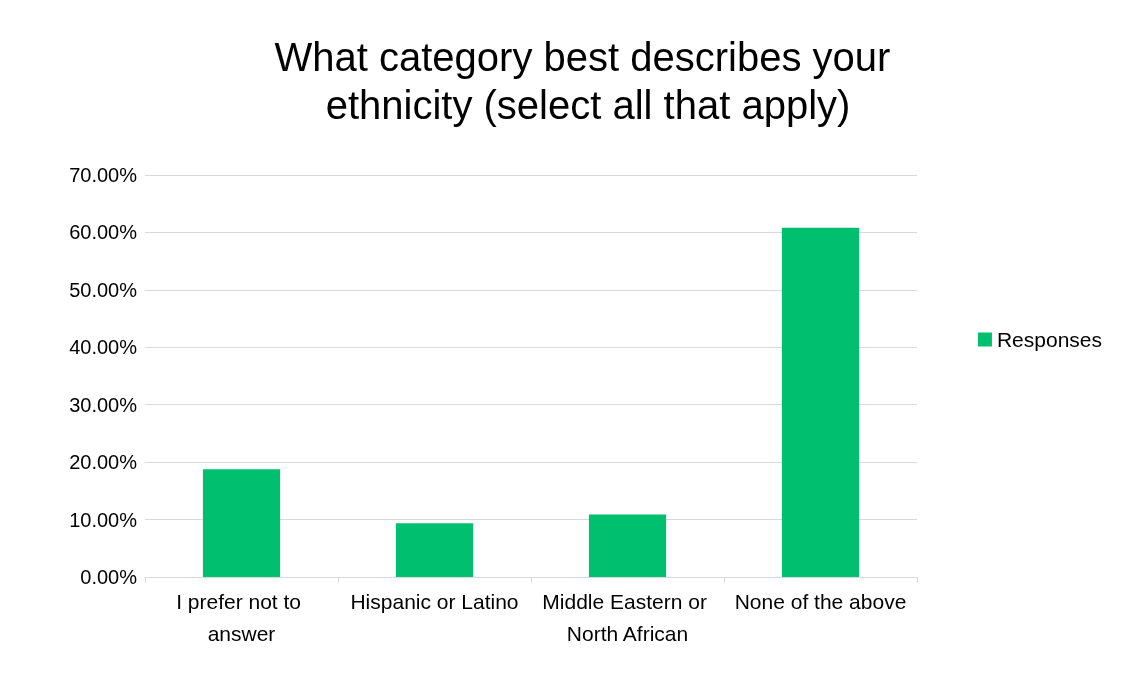  I want to click on y-tick-label: 70.00%, so click(103, 175).